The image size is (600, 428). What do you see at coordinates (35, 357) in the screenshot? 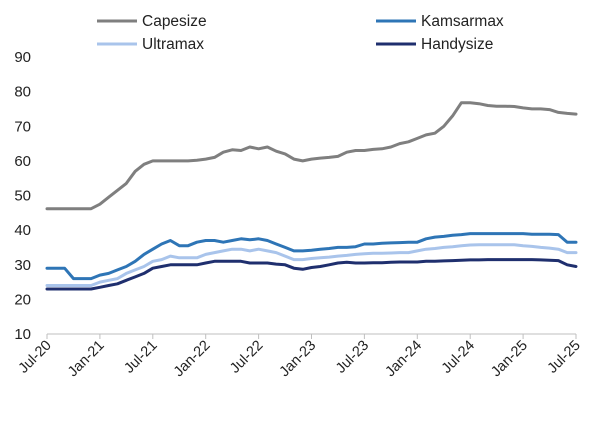
I see `x-tick-label: Jul-20` at bounding box center [35, 357].